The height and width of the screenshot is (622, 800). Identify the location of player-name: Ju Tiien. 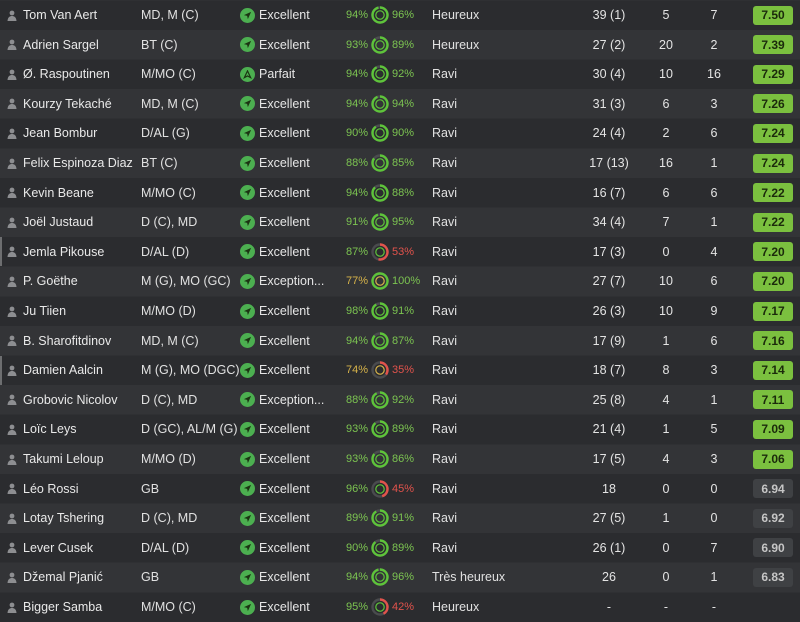
(45, 311).